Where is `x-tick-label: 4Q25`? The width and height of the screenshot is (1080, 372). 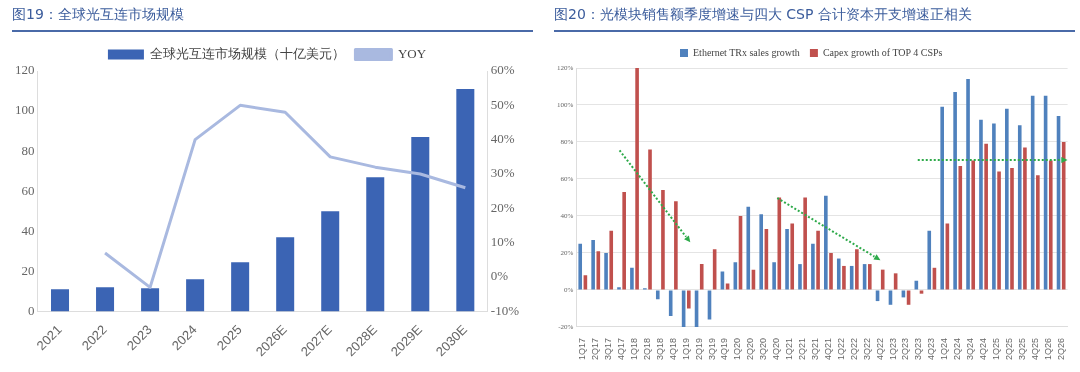 x-tick-label: 4Q25 is located at coordinates (1034, 349).